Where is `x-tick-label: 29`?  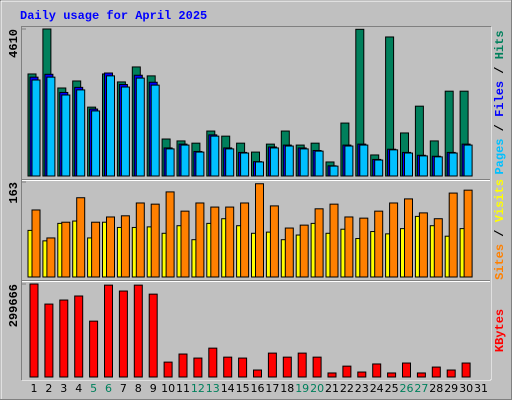
x-tick-label: 29 is located at coordinates (451, 388).